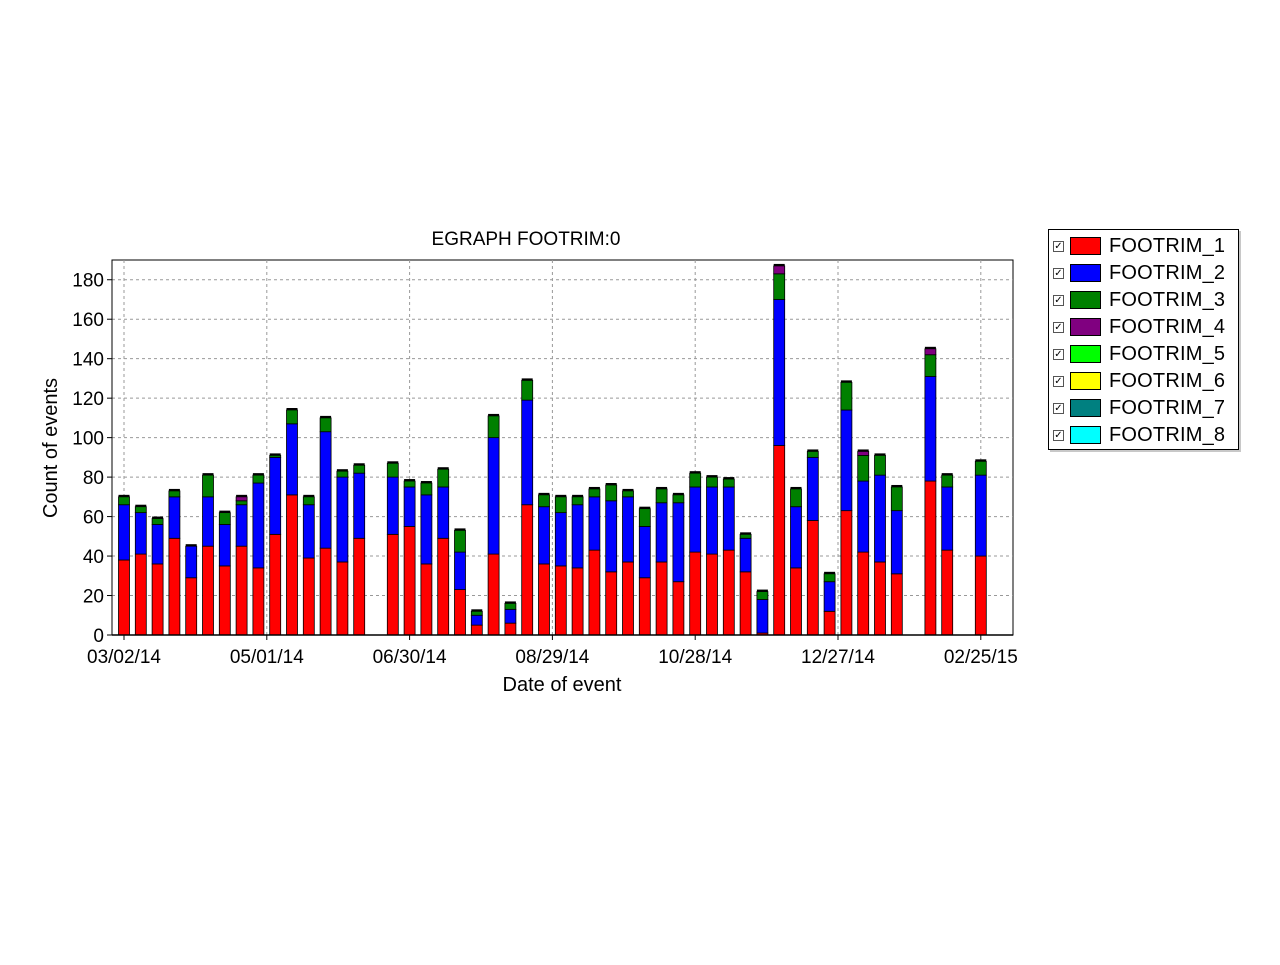 The image size is (1280, 965). What do you see at coordinates (1139, 246) in the screenshot?
I see `legend-item-footrim_1: ✓ FOOTRIM_1` at bounding box center [1139, 246].